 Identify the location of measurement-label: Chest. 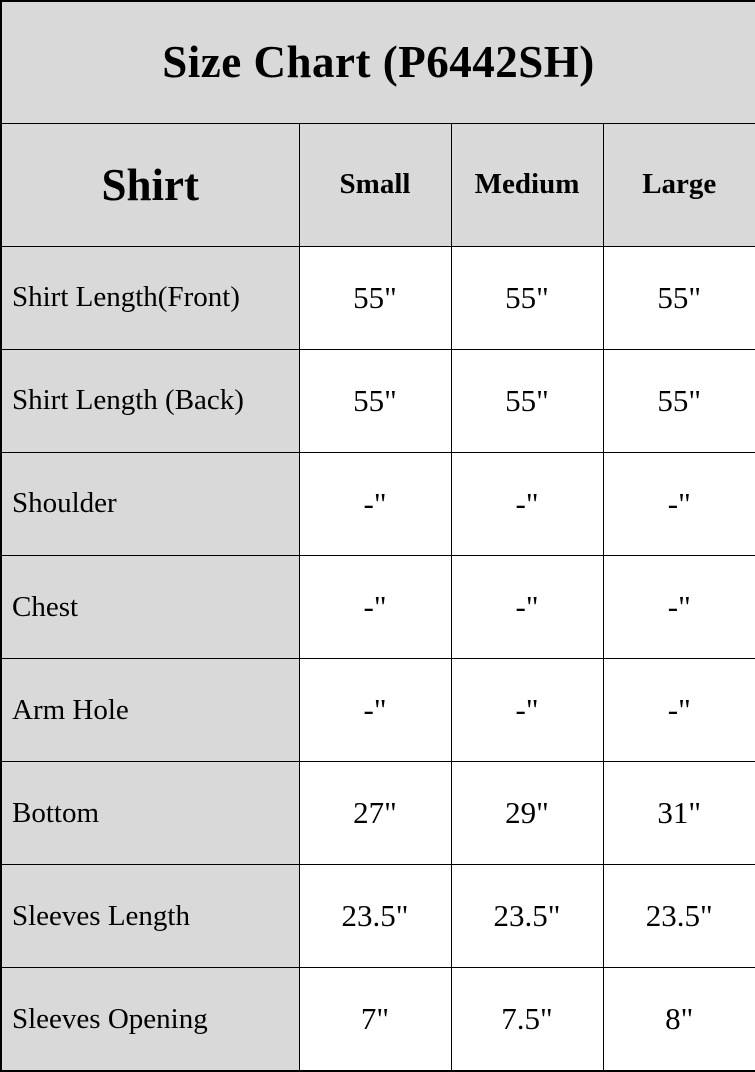
(150, 607).